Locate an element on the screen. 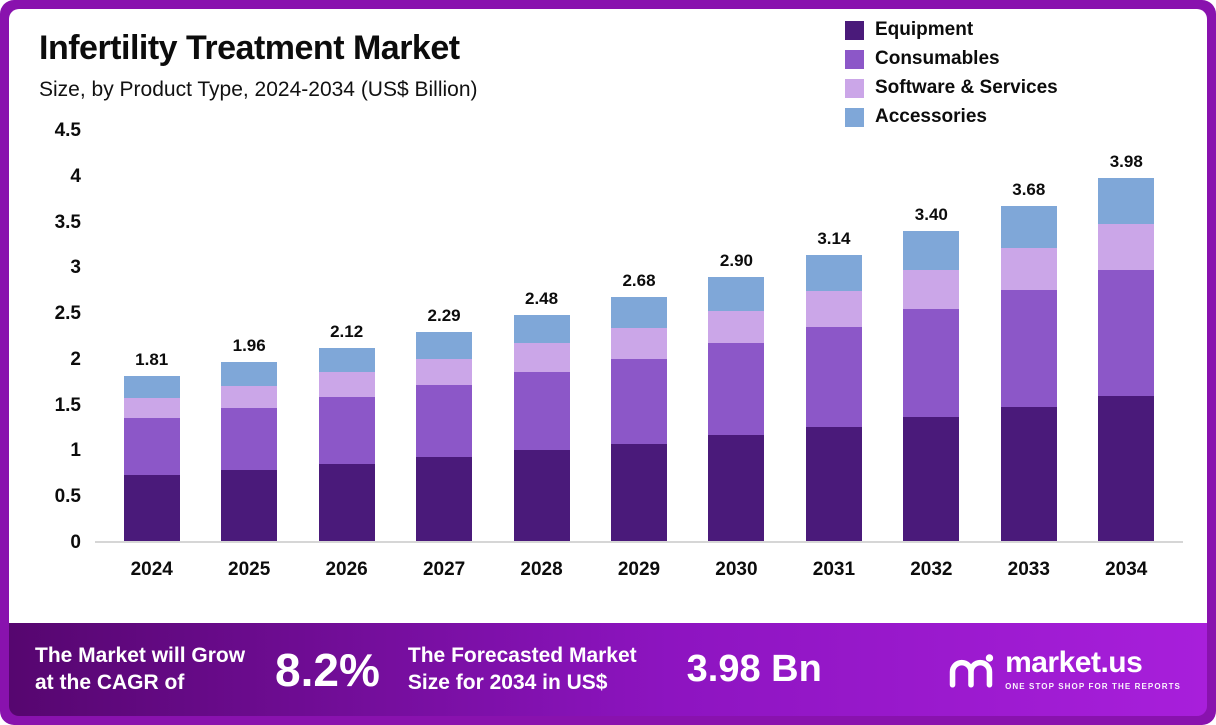 The height and width of the screenshot is (725, 1216). brand-tagline: ONE STOP SHOP FOR THE REPORTS is located at coordinates (1093, 686).